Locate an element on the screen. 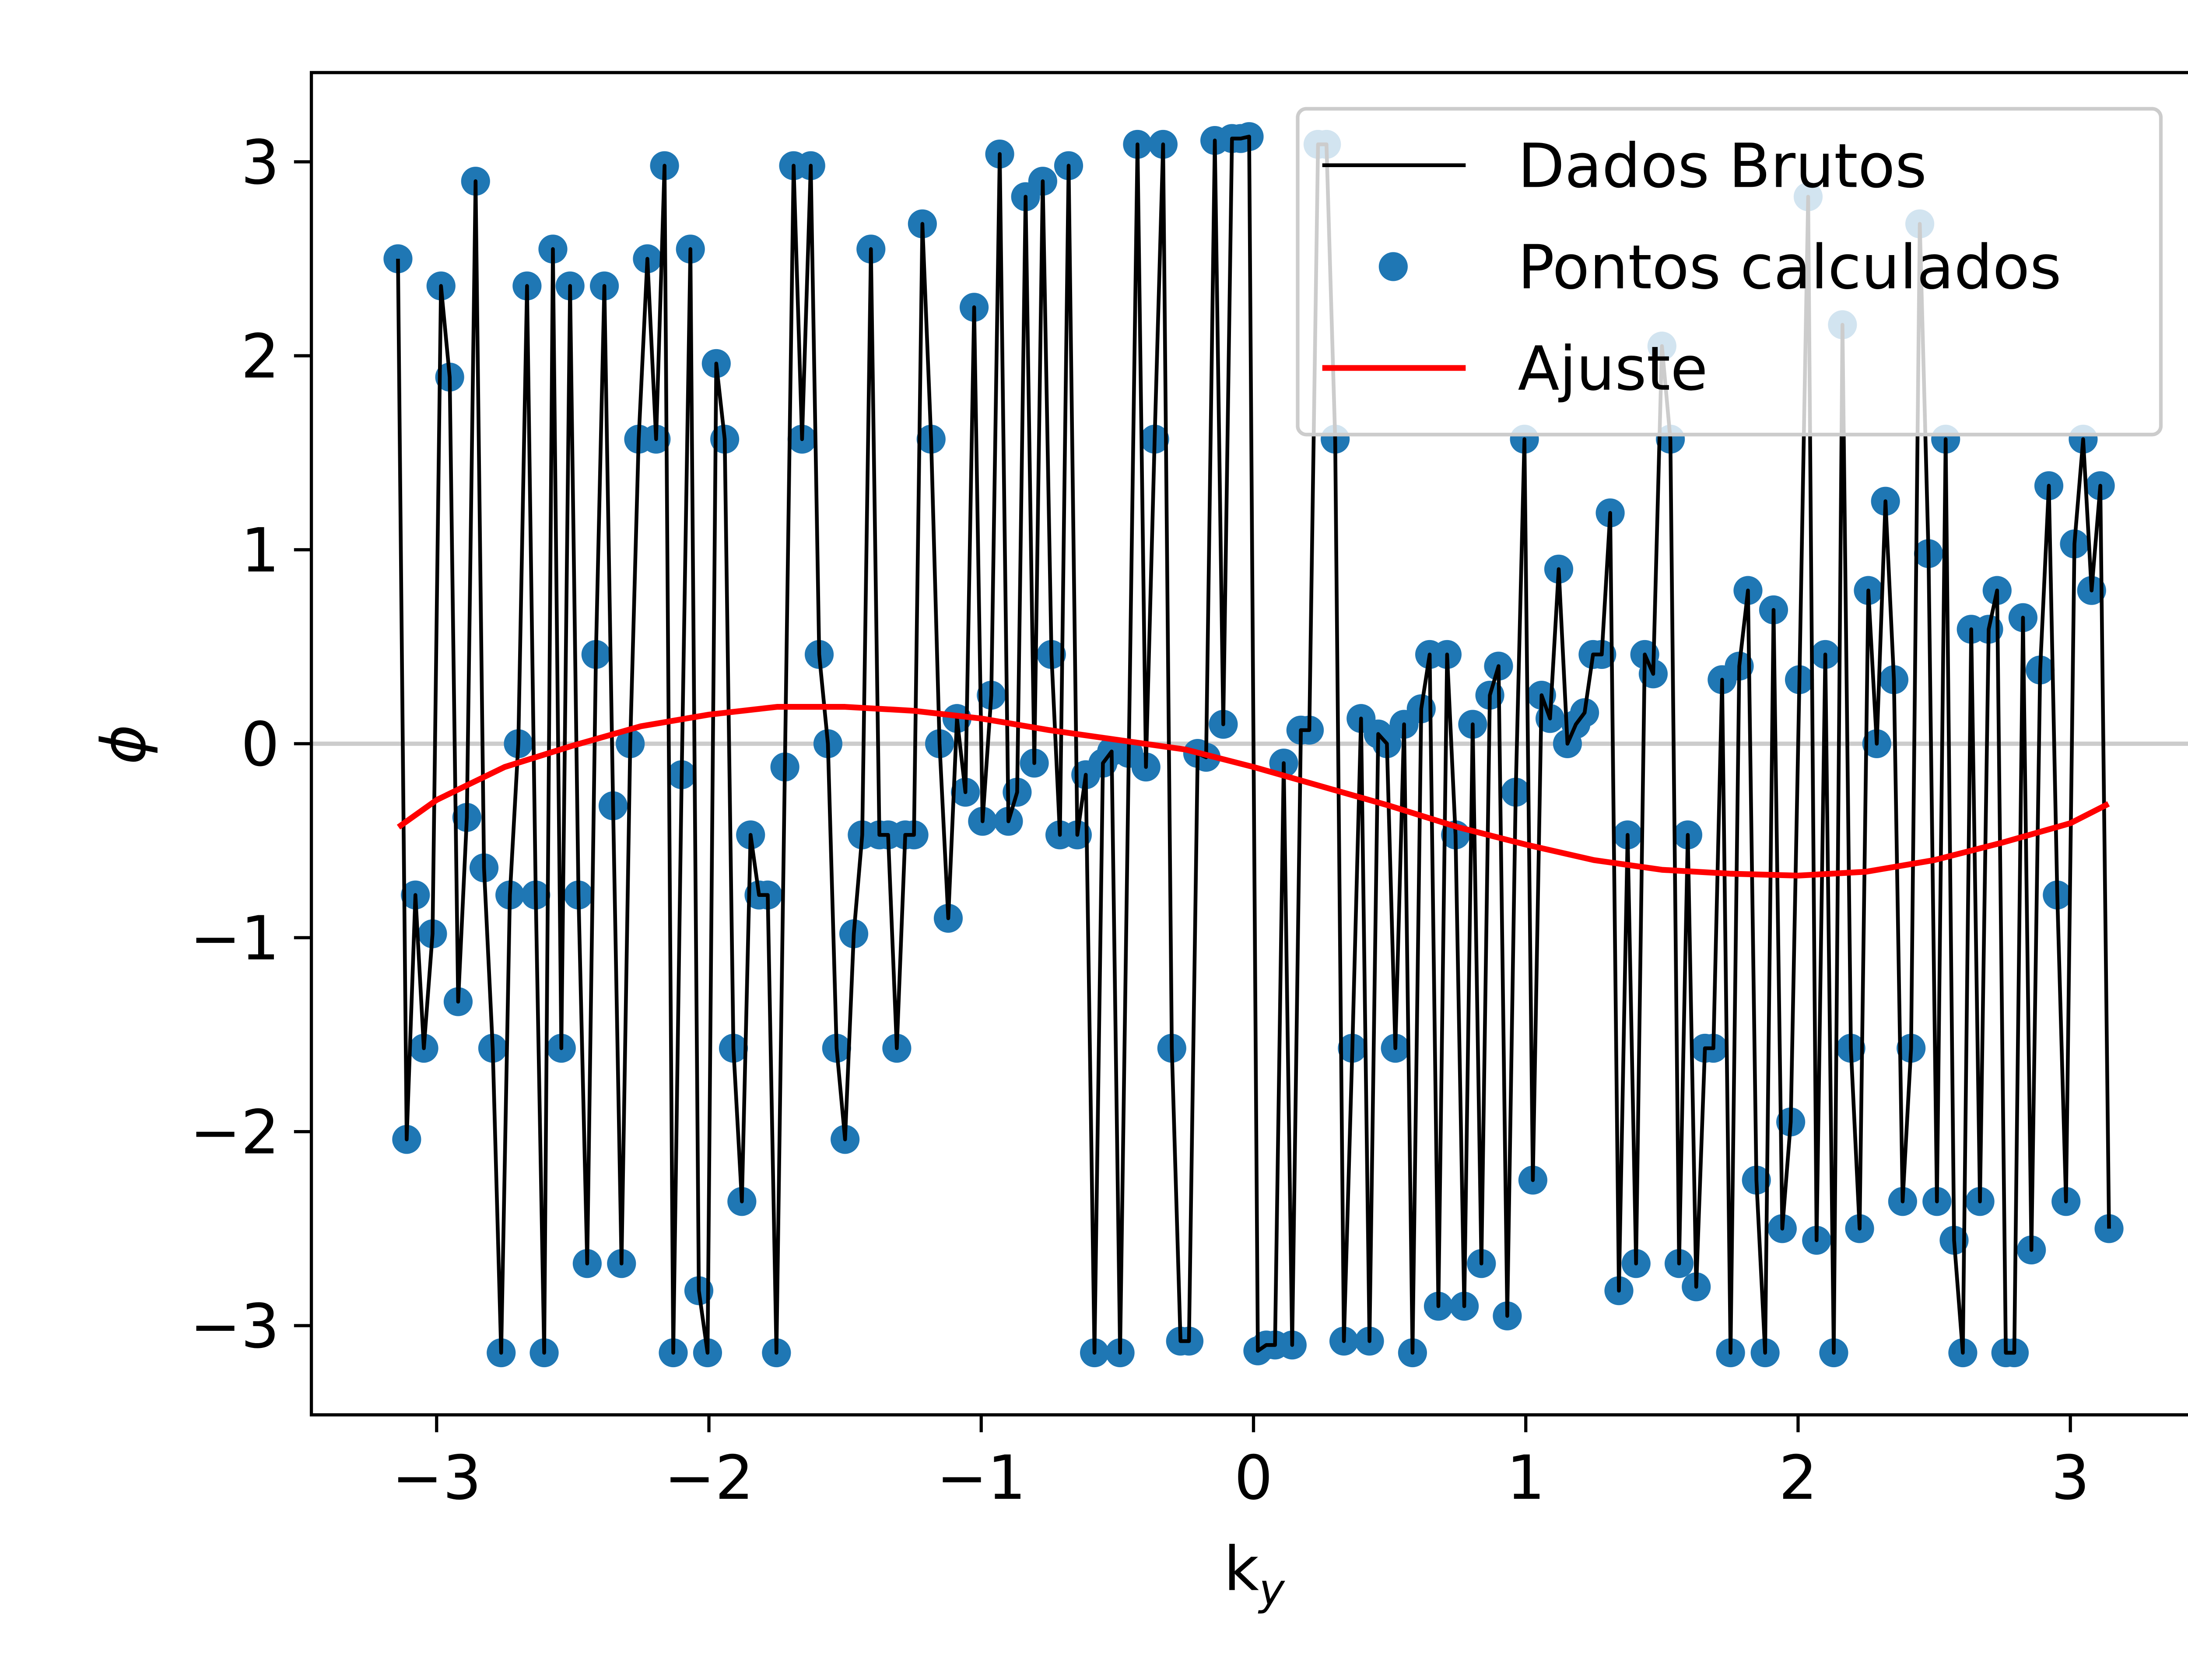  x-tick-label: 0 is located at coordinates (1253, 1477).